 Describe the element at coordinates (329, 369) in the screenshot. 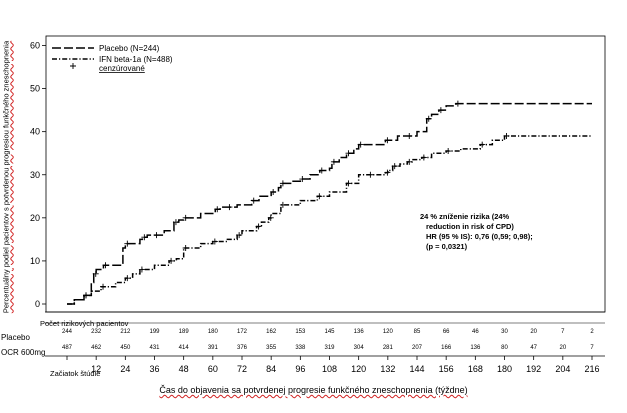

I see `x-tick-label-9: 108` at that location.